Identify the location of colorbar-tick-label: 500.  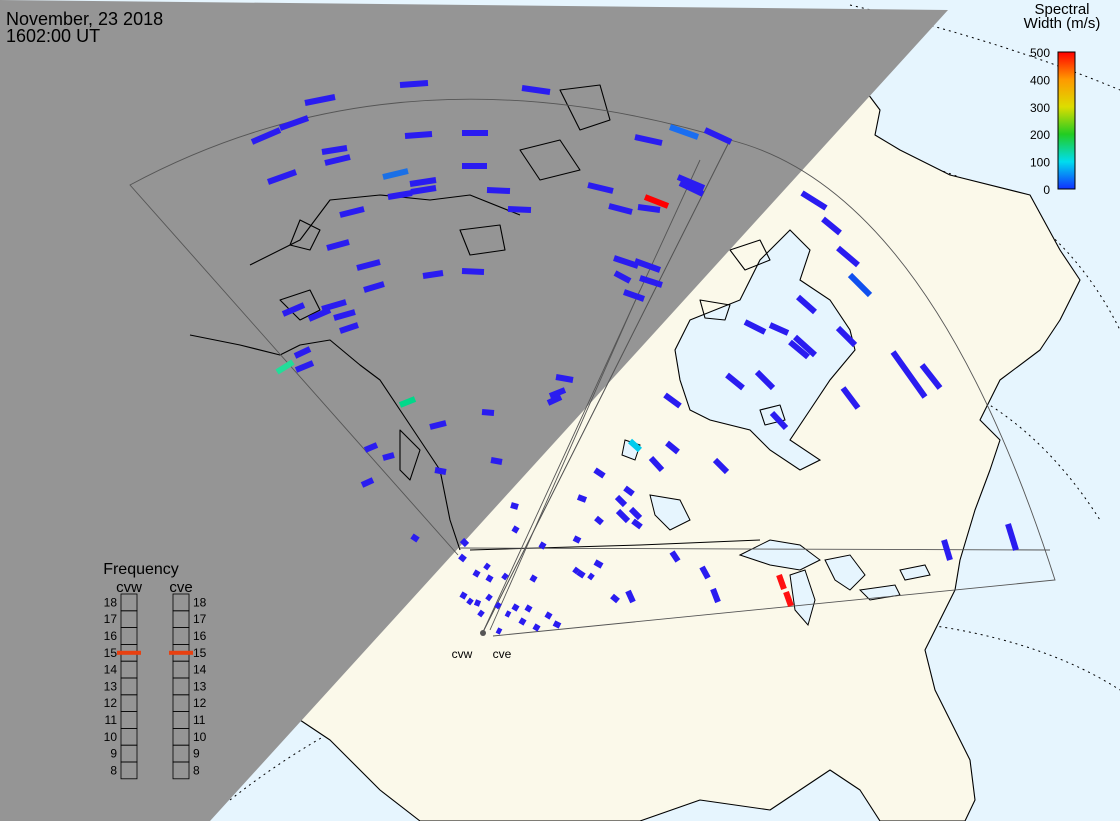
(1040, 53).